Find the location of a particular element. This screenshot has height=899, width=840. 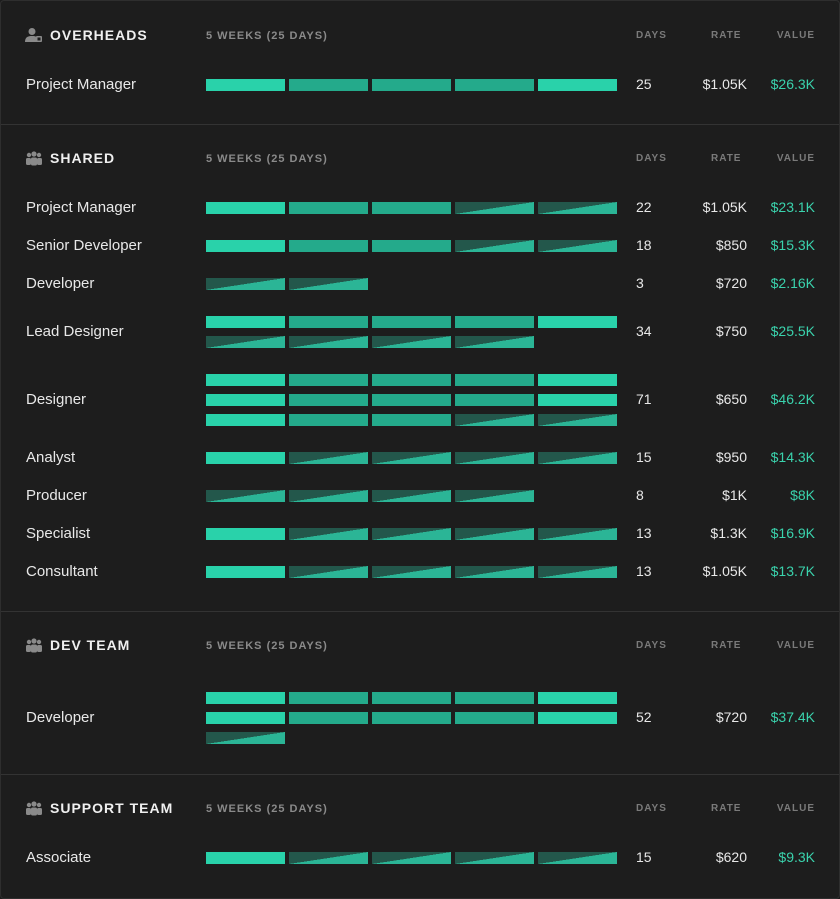

resource-name: Developer is located at coordinates (60, 717).